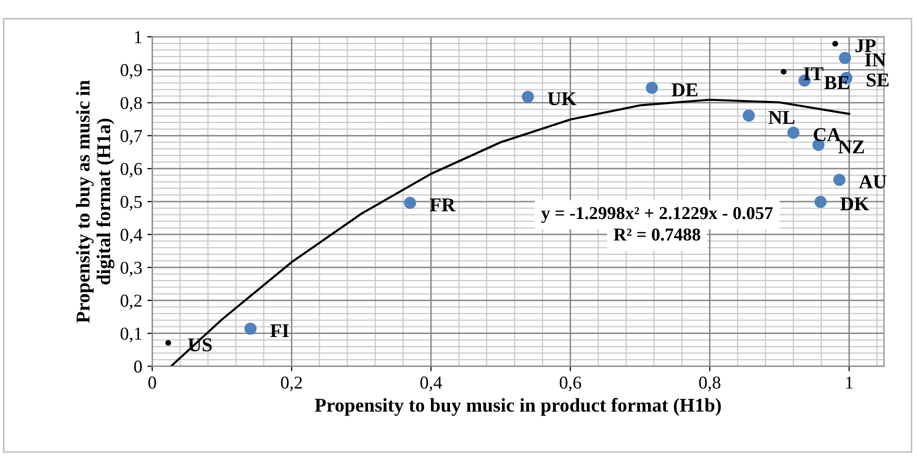  What do you see at coordinates (95, 201) in the screenshot?
I see `y-axis-title: Propensity to buy as music in digital format (H1a)` at bounding box center [95, 201].